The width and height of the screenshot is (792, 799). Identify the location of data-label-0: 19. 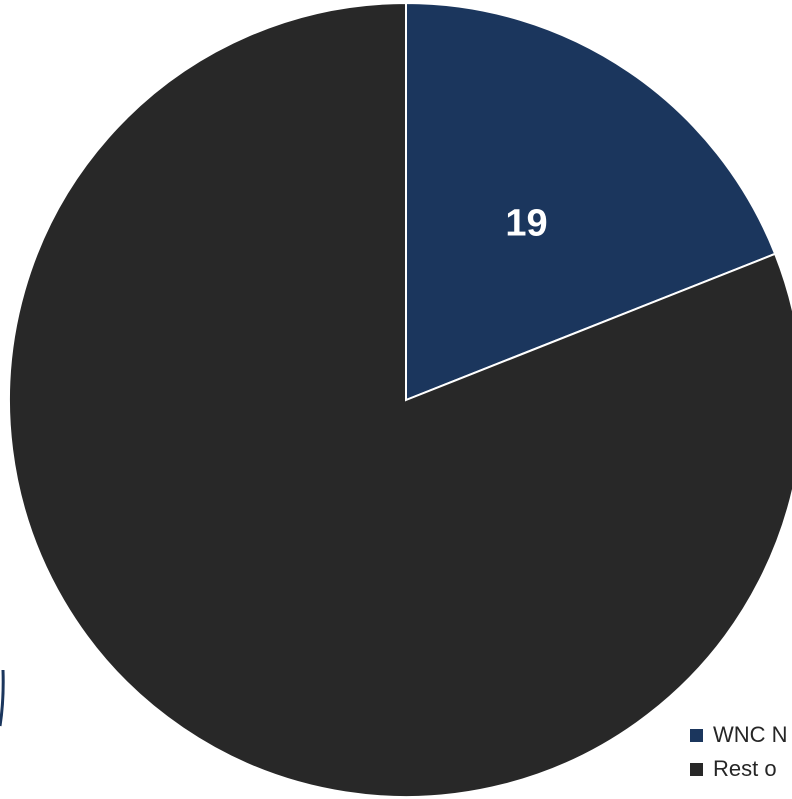
(526, 224).